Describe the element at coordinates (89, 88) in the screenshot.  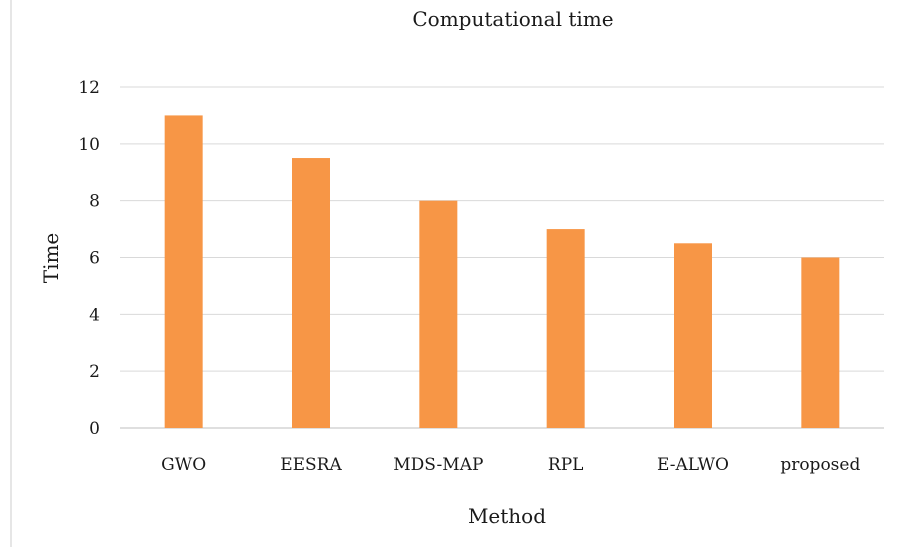
I see `y-tick-label: 12` at that location.